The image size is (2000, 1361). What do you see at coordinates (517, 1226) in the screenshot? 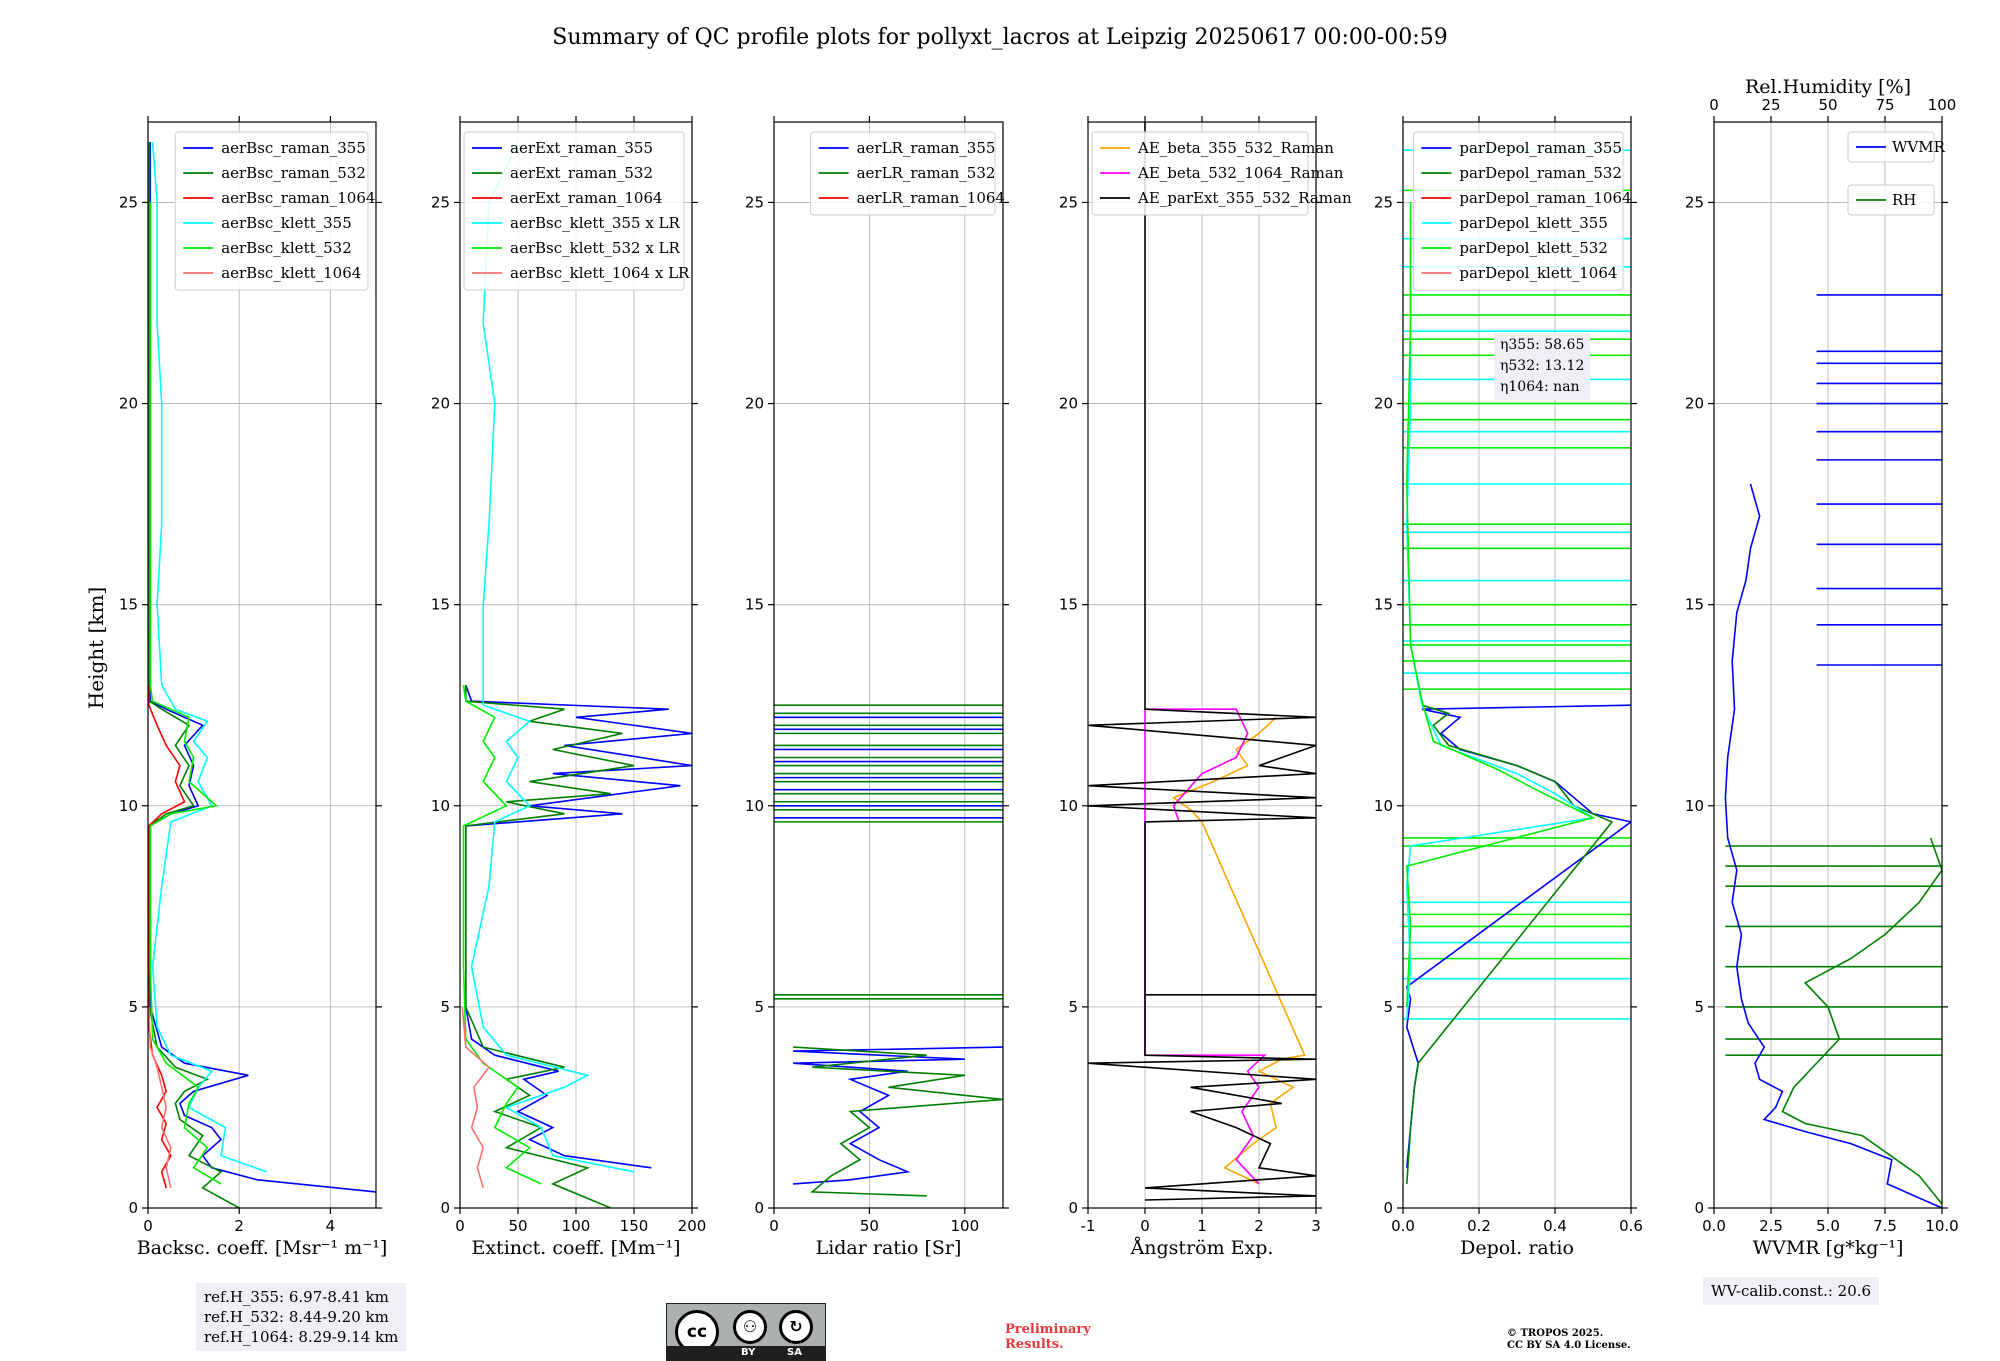
I see `x-tick-label: 50` at bounding box center [517, 1226].